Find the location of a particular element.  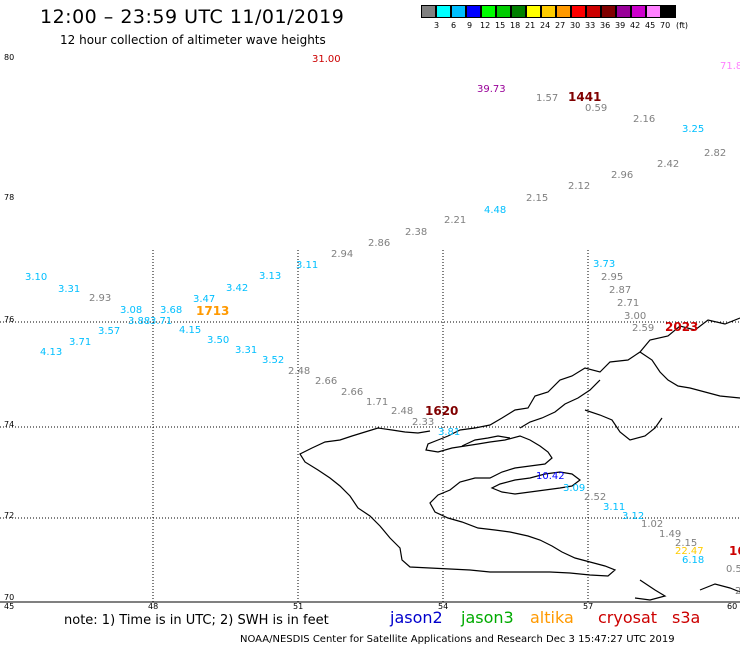

sat-cryosat: cryosat is located at coordinates (628, 617).